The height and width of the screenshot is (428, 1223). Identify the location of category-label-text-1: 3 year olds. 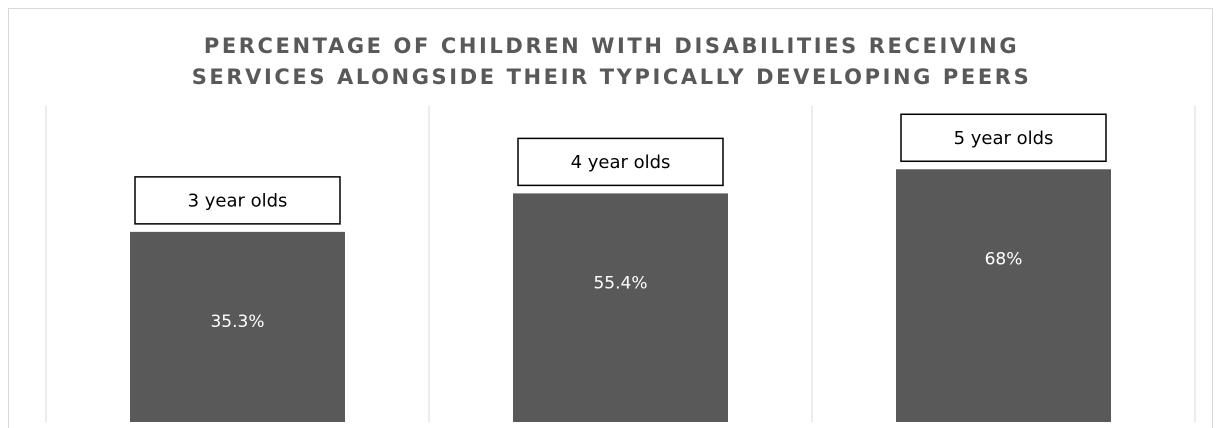
(238, 200).